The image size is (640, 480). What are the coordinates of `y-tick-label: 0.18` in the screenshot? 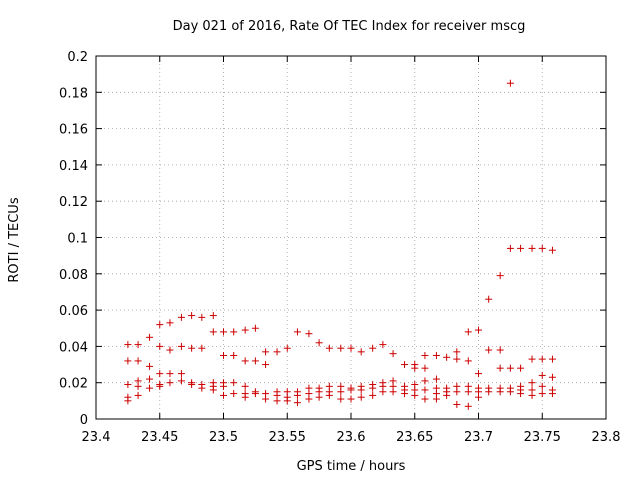 It's located at (73, 93).